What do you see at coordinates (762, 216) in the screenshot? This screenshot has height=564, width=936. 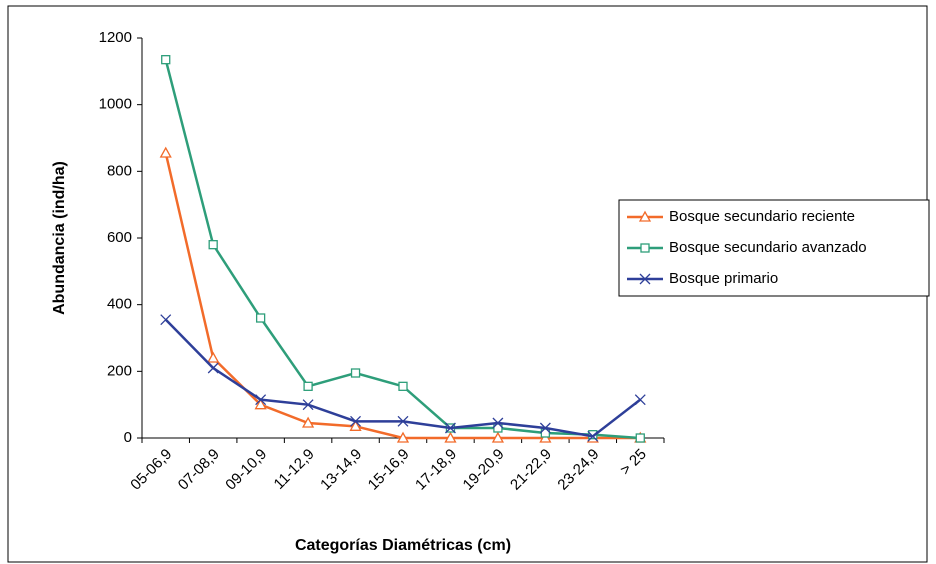 I see `legend-label: Bosque secundario reciente` at bounding box center [762, 216].